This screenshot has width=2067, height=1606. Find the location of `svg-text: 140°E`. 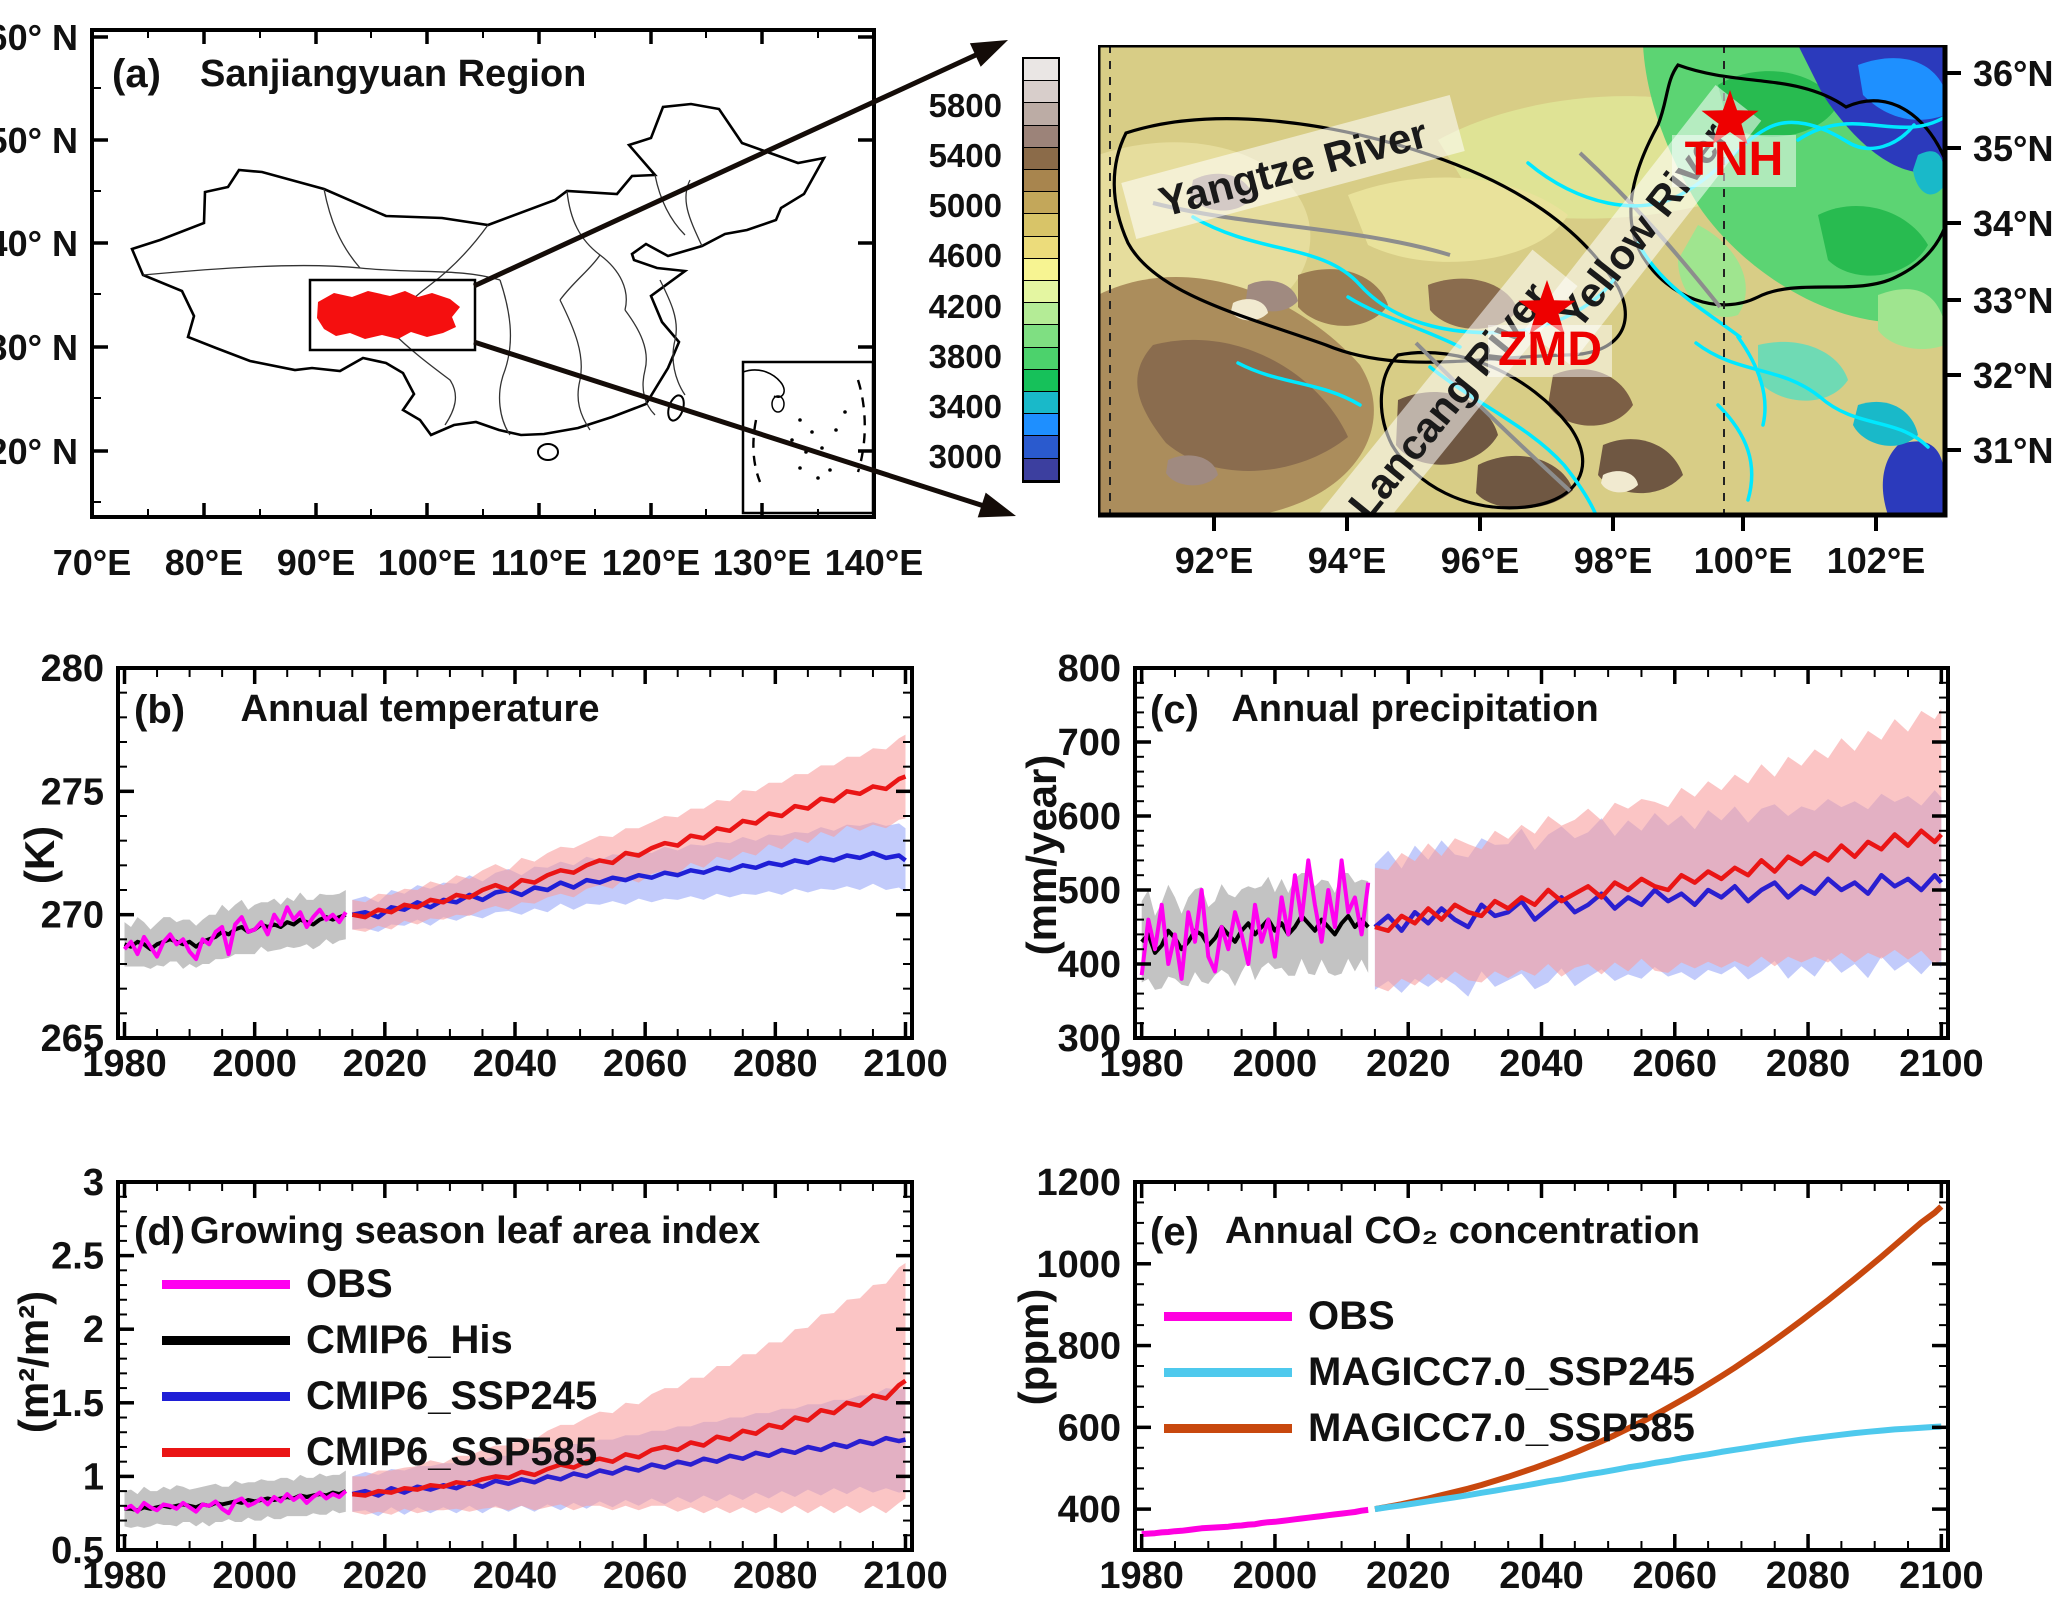

svg-text: 140°E is located at coordinates (874, 562).